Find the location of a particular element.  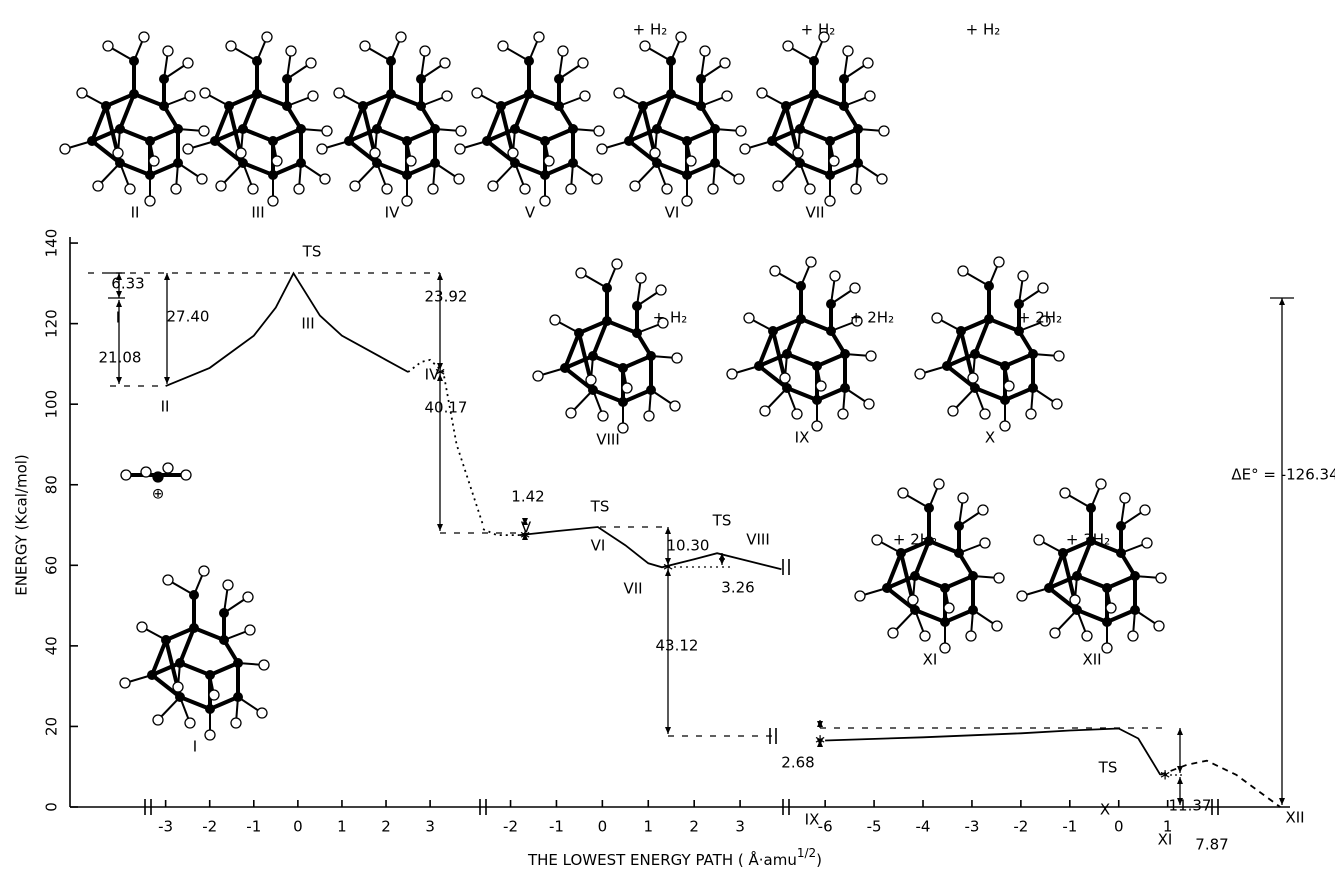

energy-curve is located at coordinates (993, 751).